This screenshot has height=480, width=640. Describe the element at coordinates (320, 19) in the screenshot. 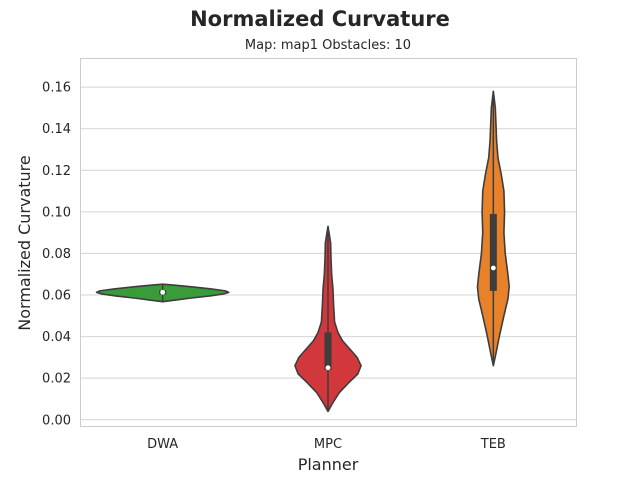

I see `chart-title: Normalized Curvature` at that location.